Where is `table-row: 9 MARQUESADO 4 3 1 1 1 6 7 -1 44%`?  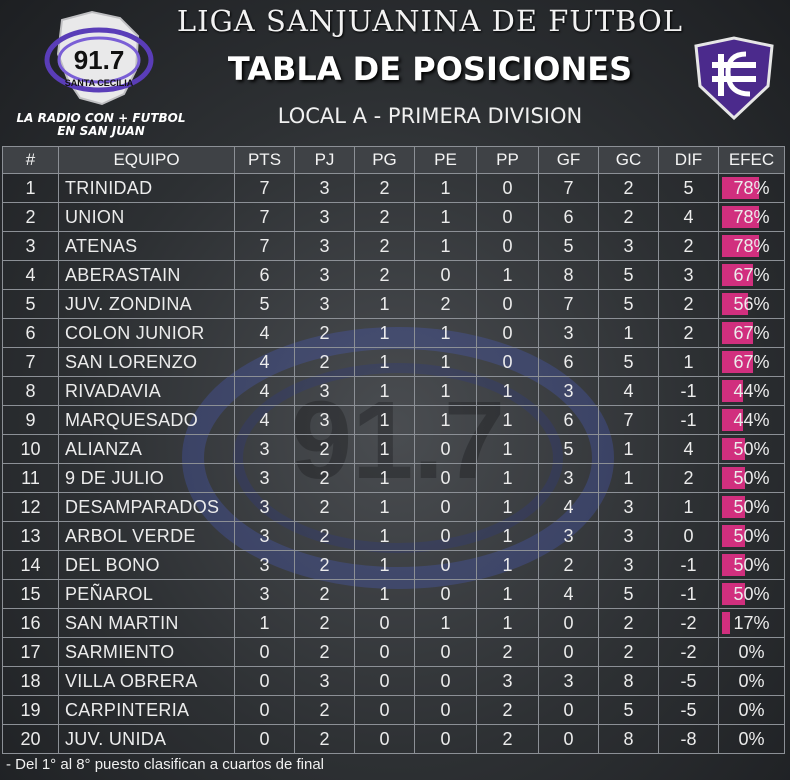 table-row: 9 MARQUESADO 4 3 1 1 1 6 7 -1 44% is located at coordinates (393, 420).